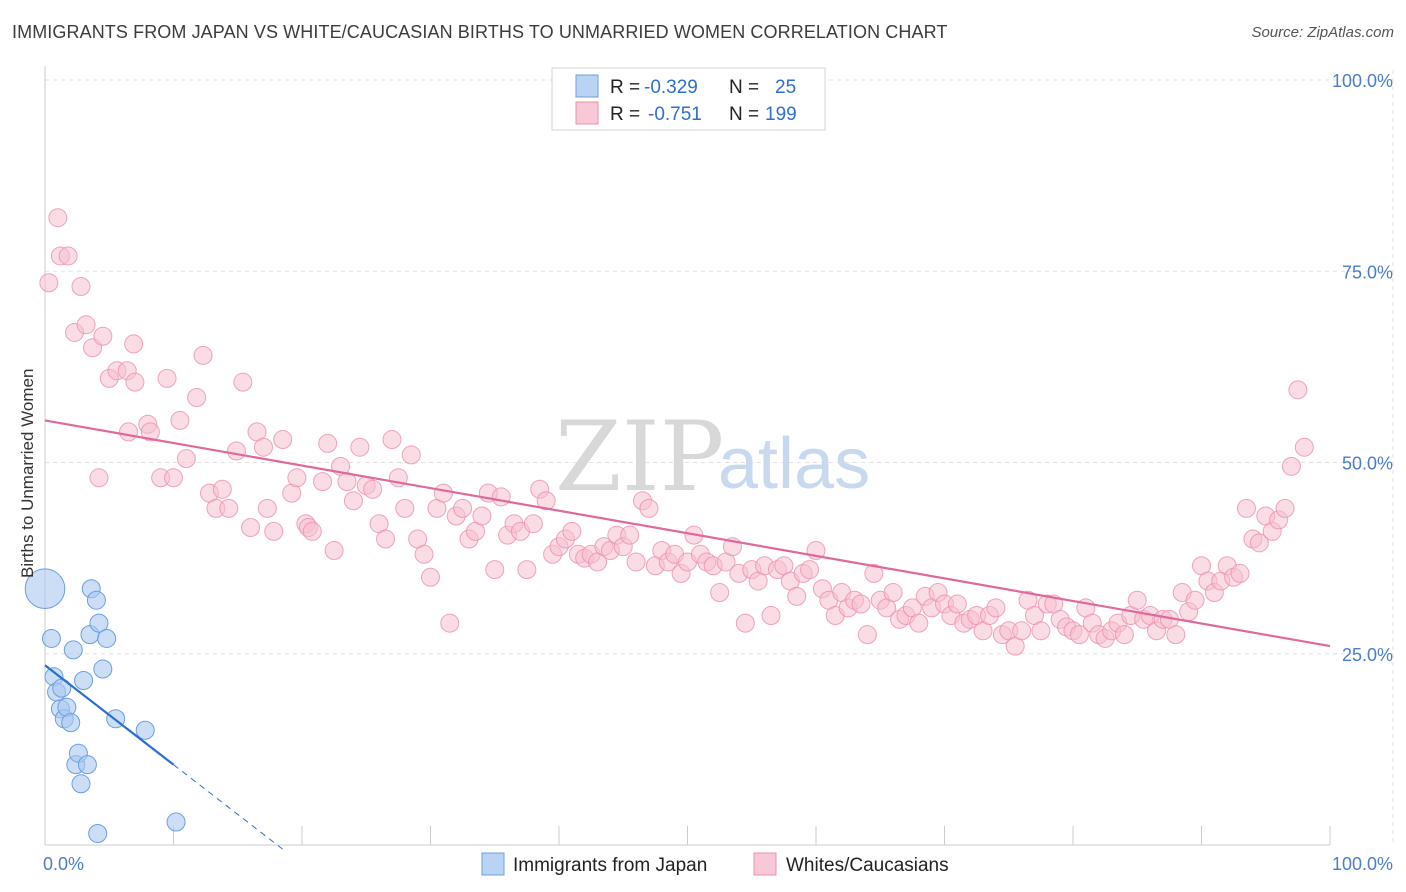 This screenshot has width=1406, height=892. Describe the element at coordinates (794, 464) in the screenshot. I see `watermark-atlas: atlas` at that location.